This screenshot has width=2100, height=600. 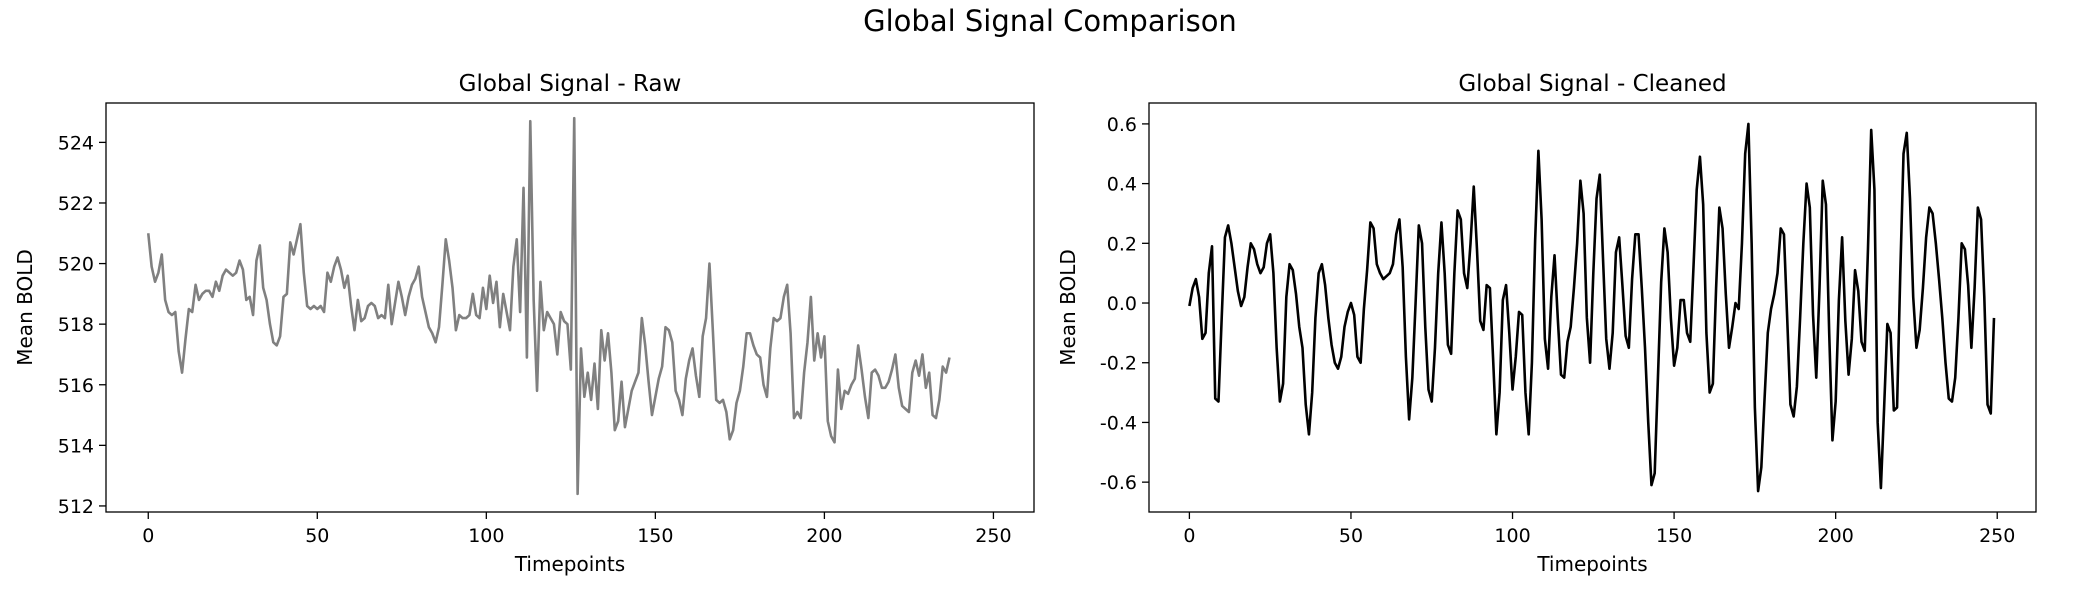 I want to click on figure-title: Global Signal Comparison, so click(x=1050, y=21).